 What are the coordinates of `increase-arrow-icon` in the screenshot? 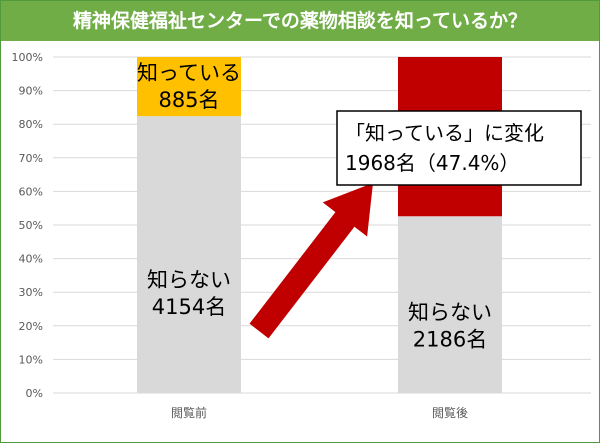 It's located at (311, 261).